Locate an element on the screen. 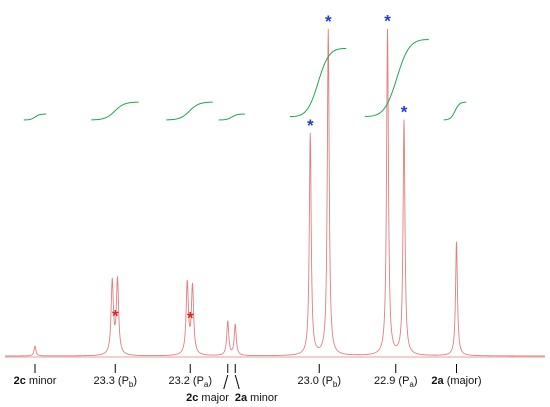 The width and height of the screenshot is (550, 407). connector-2a-minor is located at coordinates (237, 382).